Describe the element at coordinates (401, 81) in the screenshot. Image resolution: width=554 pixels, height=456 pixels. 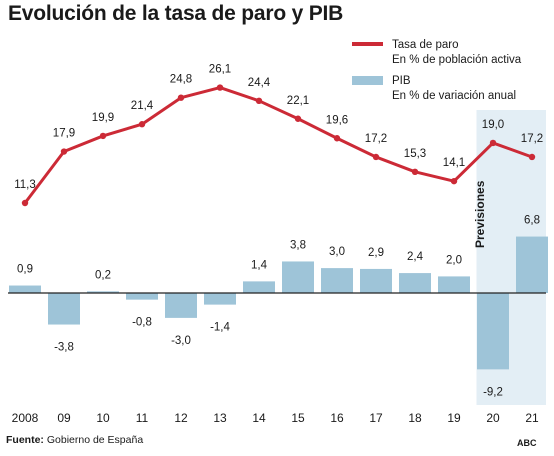
I see `legend-pib-title: PIB` at that location.